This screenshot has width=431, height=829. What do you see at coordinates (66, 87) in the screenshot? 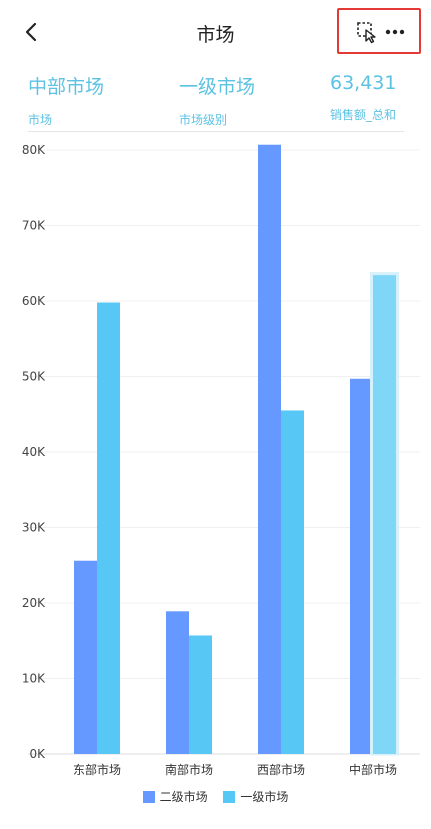
I see `summary-value: 中部市场` at bounding box center [66, 87].